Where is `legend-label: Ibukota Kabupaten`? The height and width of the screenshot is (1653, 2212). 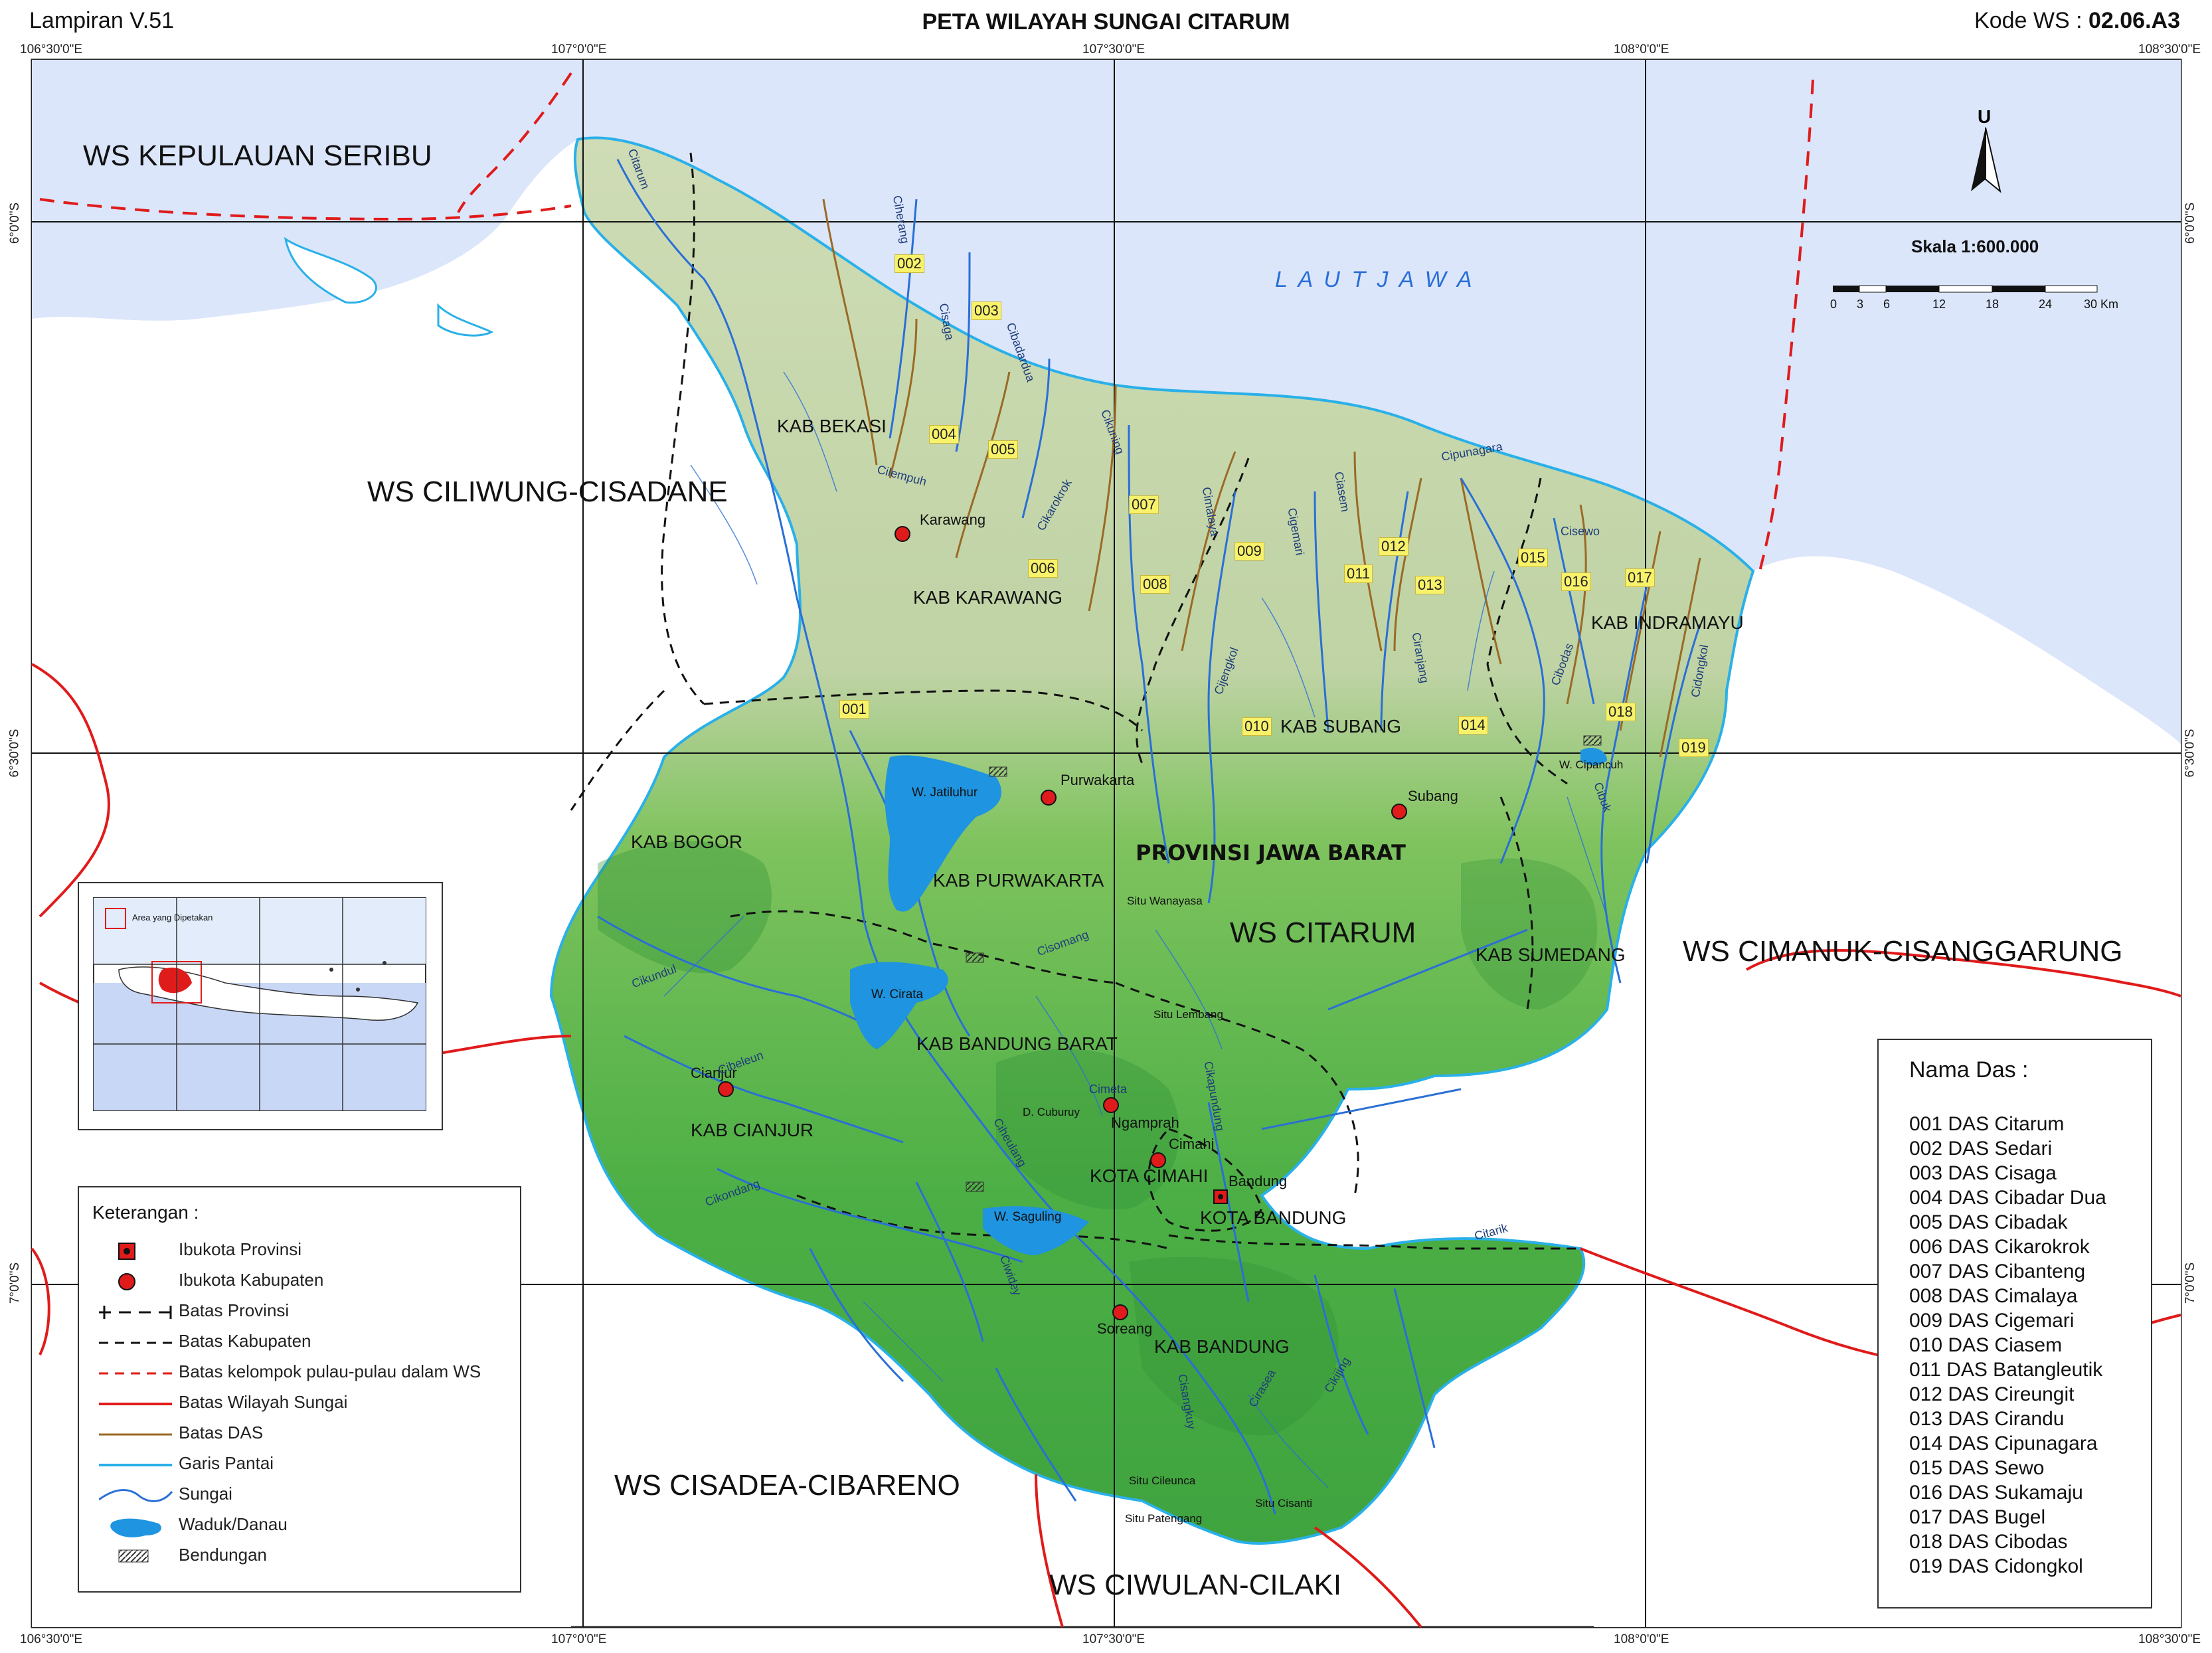 legend-label: Ibukota Kabupaten is located at coordinates (251, 1280).